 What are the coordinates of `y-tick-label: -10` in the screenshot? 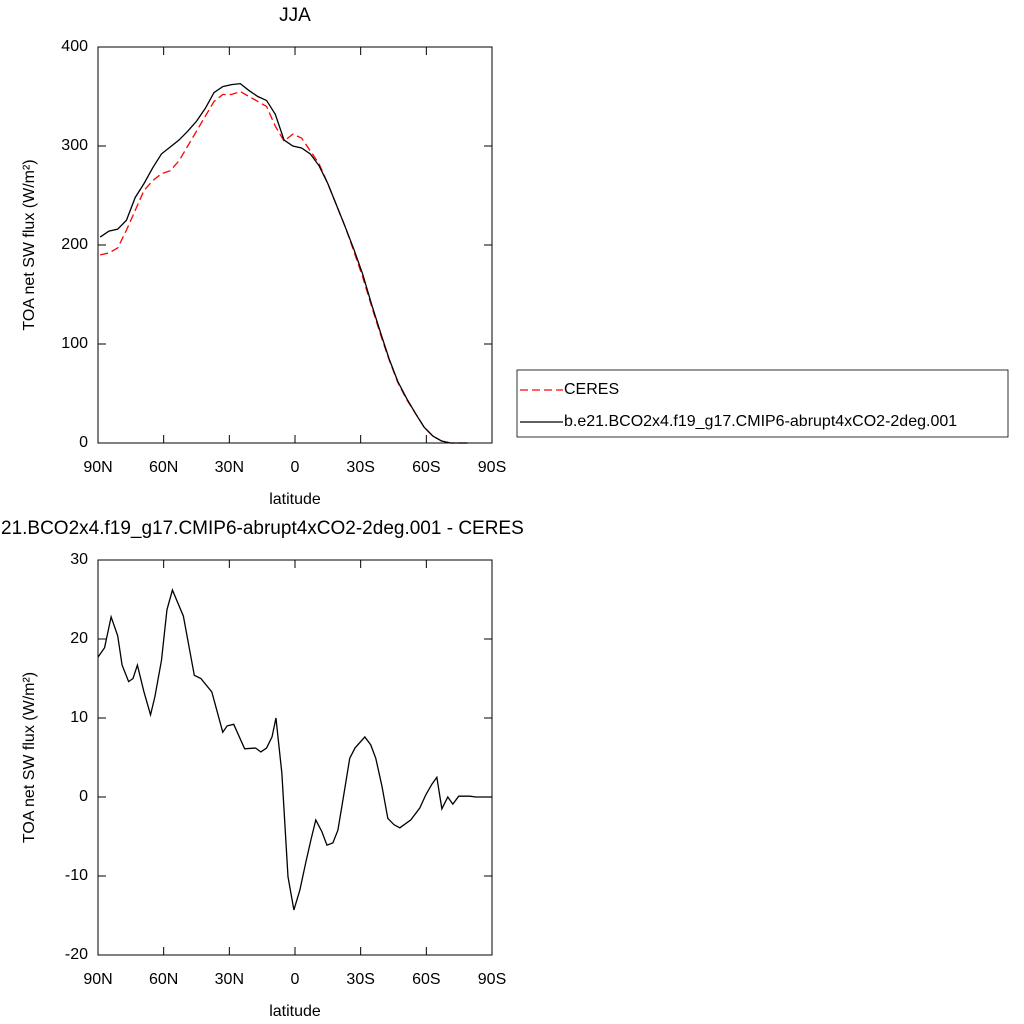 It's located at (76, 875).